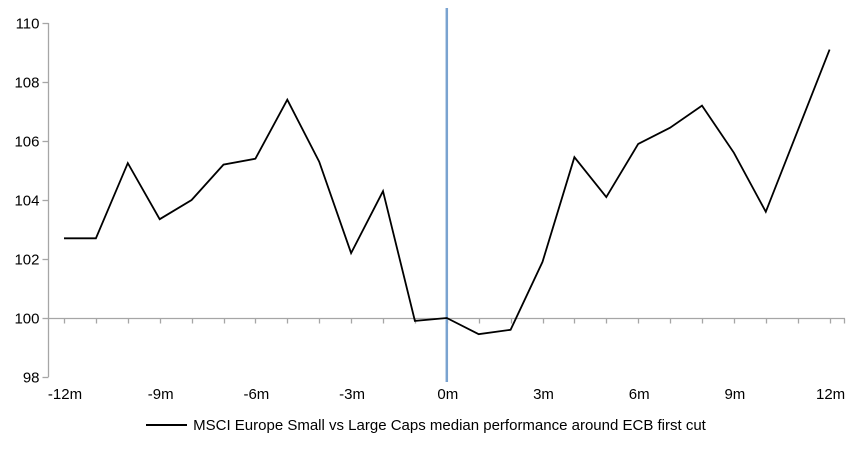  I want to click on y-axis-tick-label: 106, so click(26, 142).